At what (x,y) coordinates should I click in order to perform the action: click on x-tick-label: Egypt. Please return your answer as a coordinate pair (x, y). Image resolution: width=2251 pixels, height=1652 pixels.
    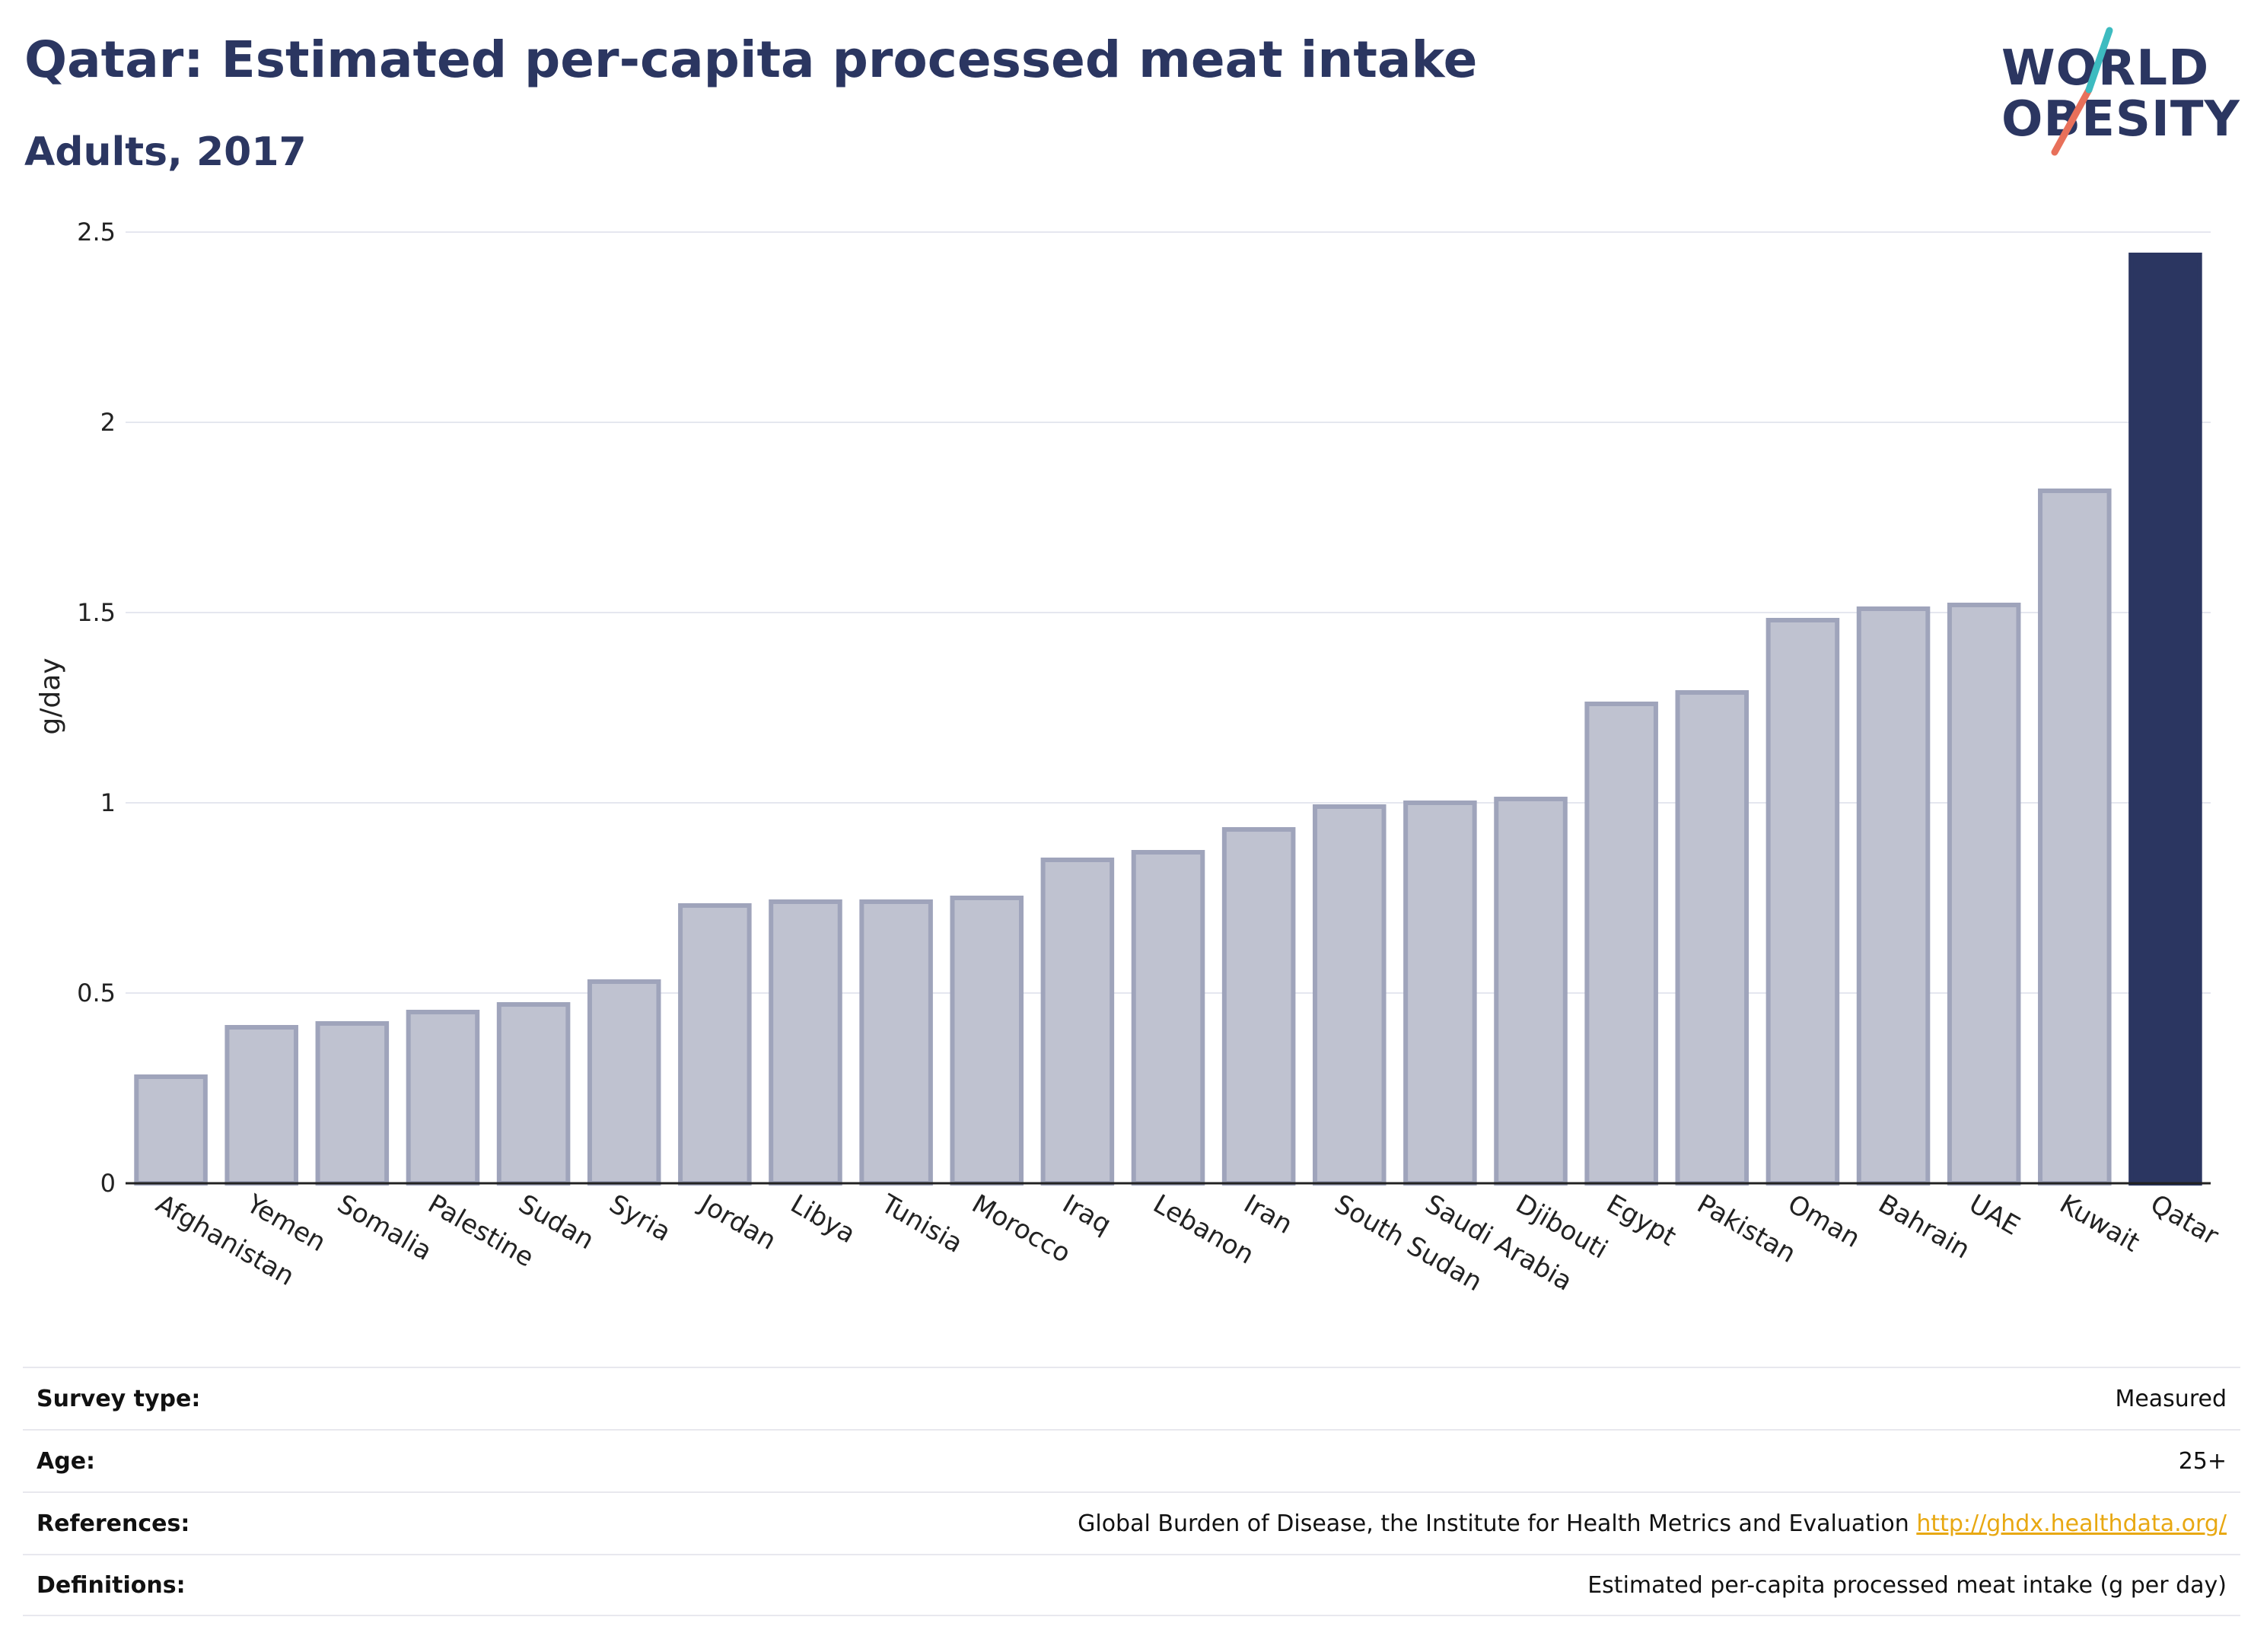
    Looking at the image, I should click on (1641, 1221).